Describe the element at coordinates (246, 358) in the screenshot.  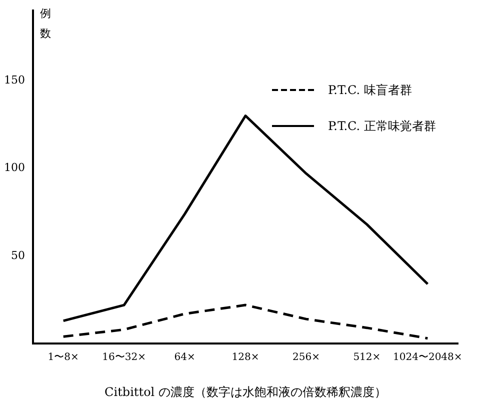
I see `x-tick-label: 128×` at that location.